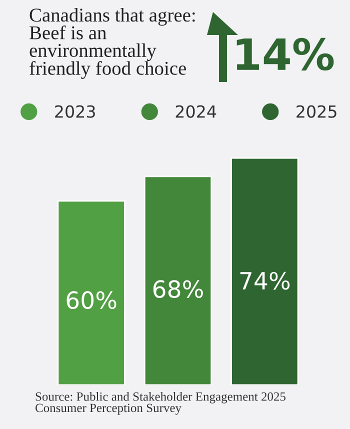 Image resolution: width=350 pixels, height=429 pixels. What do you see at coordinates (112, 43) in the screenshot?
I see `chart-title: Canadians that agree: Beef is an environmentally friendly food choice` at bounding box center [112, 43].